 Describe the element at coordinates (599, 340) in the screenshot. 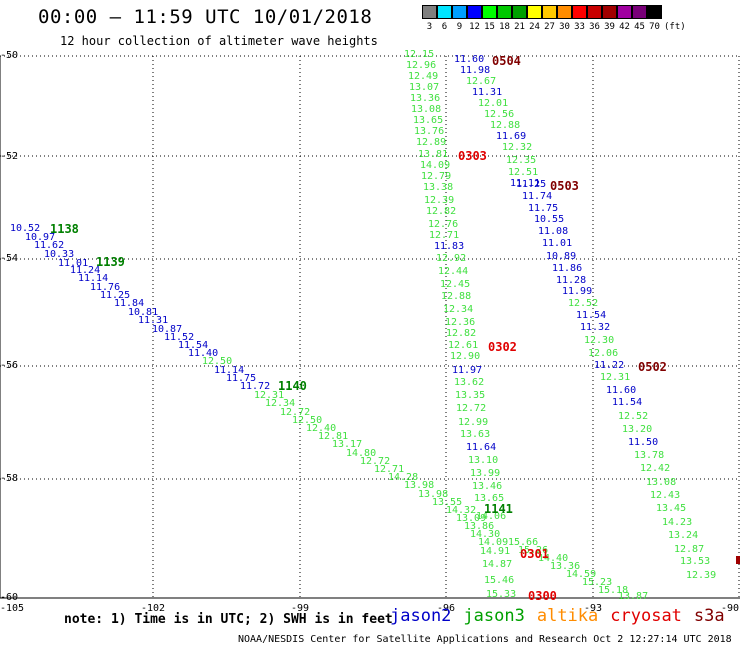

I see `wave-height-value: 12.30` at that location.